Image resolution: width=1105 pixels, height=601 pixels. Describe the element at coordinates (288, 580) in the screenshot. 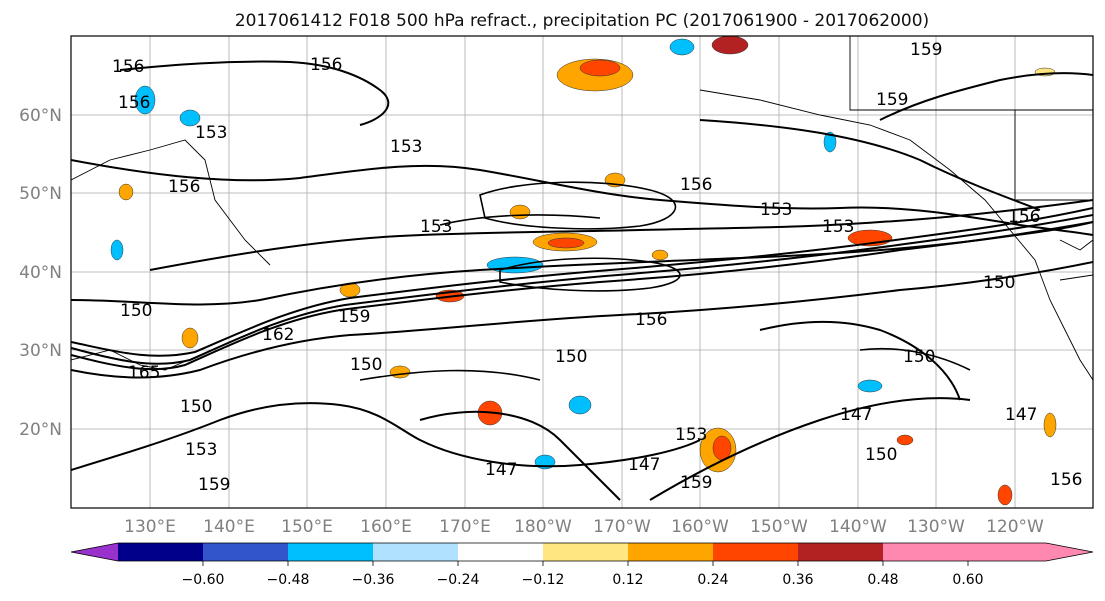

I see `colorbar-tick-label: −0.48` at that location.